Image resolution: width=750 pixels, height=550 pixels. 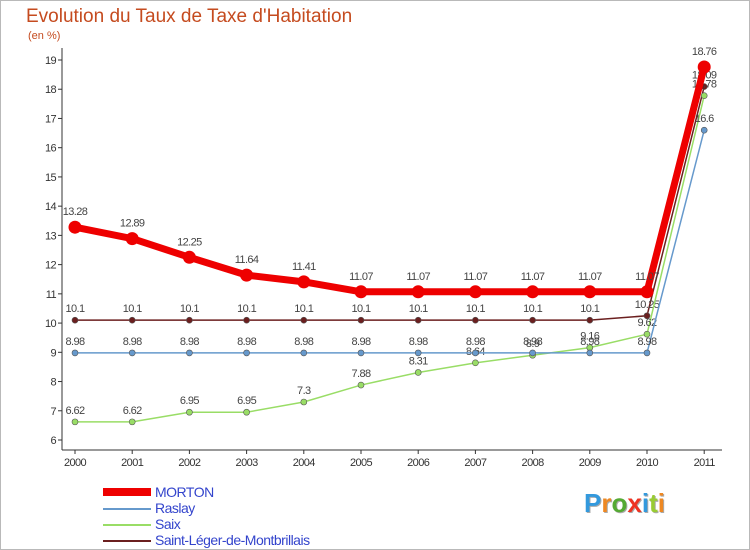 I want to click on data-label: 13.28, so click(x=75, y=212).